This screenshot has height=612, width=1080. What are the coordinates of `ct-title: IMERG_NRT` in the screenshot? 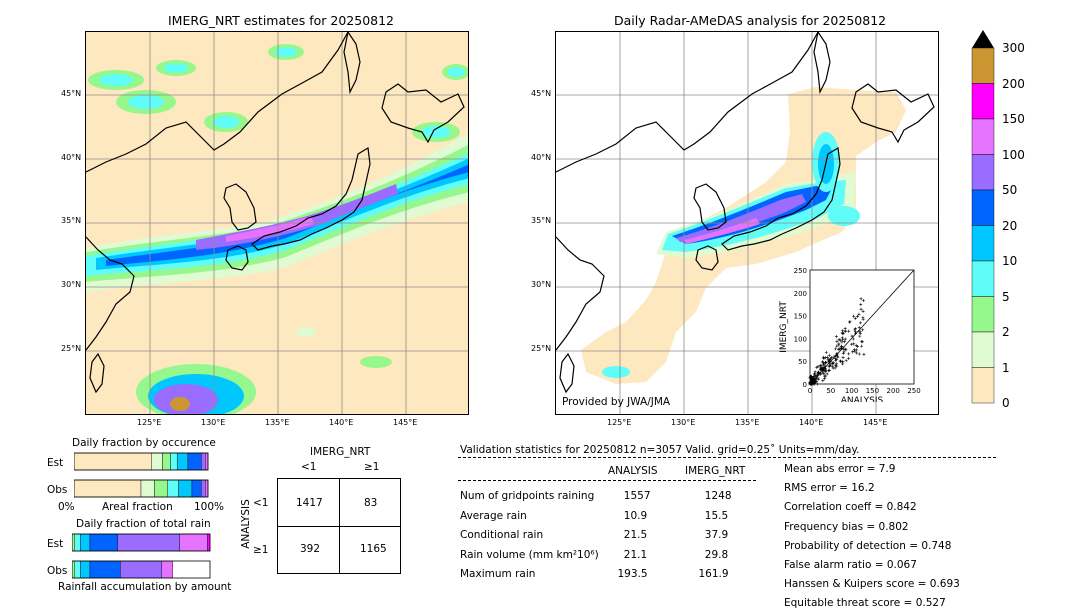 It's located at (340, 452).